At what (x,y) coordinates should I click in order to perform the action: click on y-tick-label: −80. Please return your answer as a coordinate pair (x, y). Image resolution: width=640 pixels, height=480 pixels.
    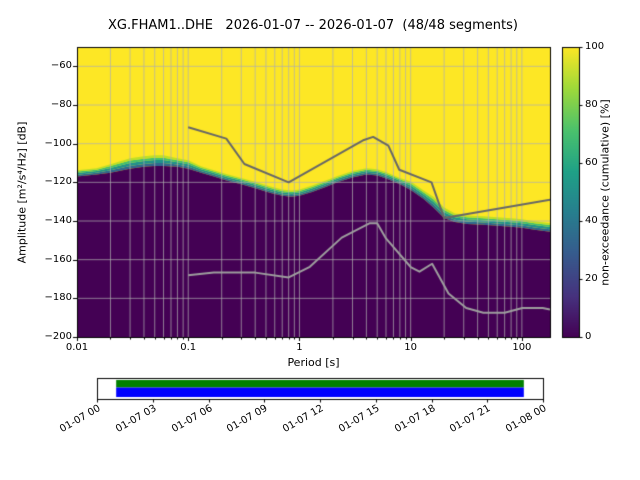
    Looking at the image, I should click on (61, 104).